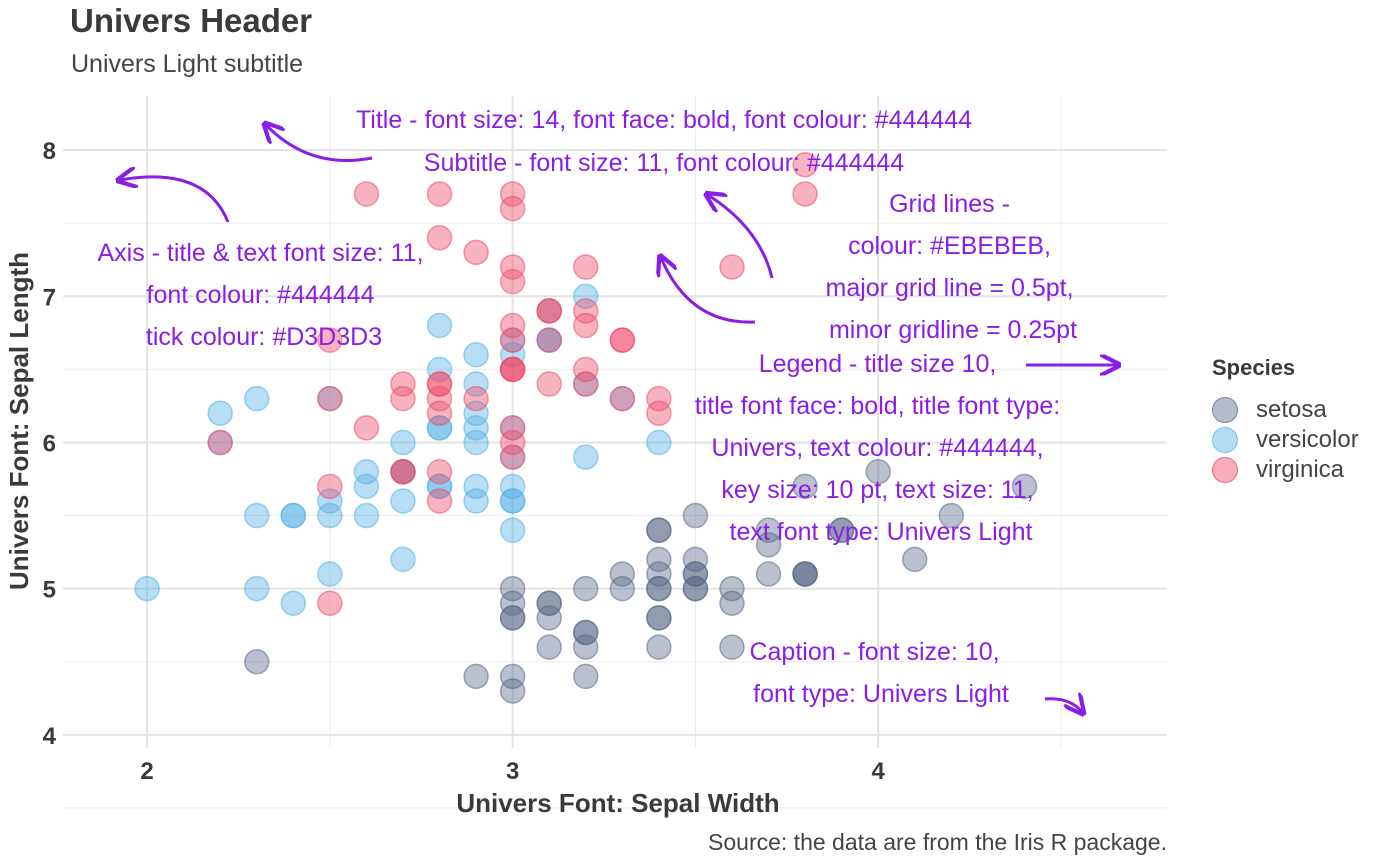  What do you see at coordinates (49, 590) in the screenshot?
I see `y-tick-label: 5` at bounding box center [49, 590].